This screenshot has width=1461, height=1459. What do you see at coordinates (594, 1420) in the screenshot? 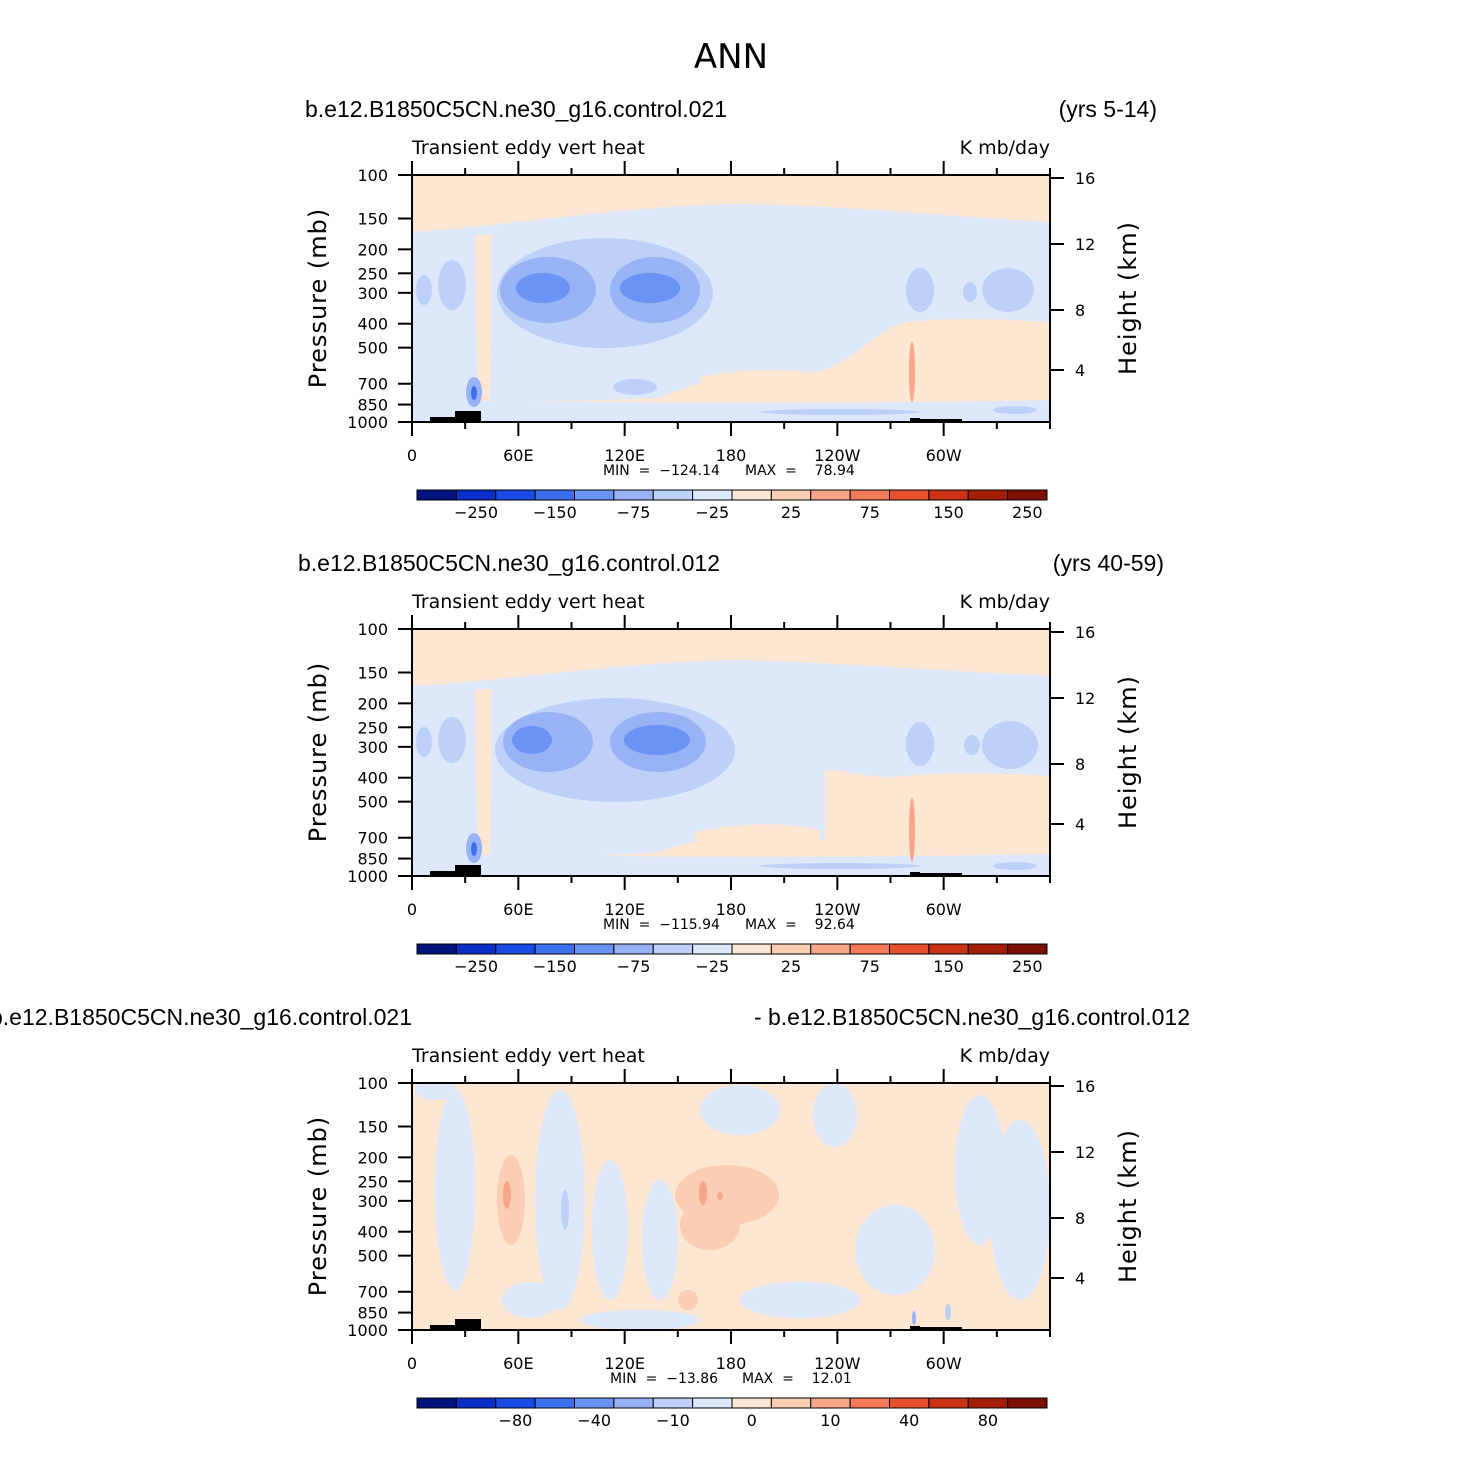
I see `colorbar-label: −40` at bounding box center [594, 1420].